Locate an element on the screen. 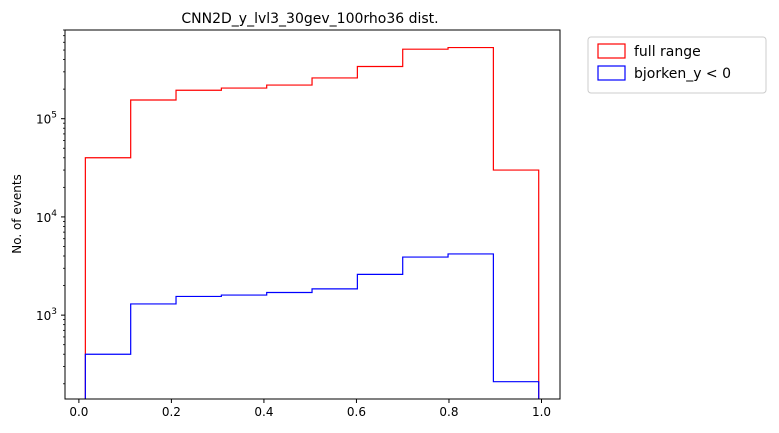 This screenshot has width=779, height=433. x-tick-label: 1.0 is located at coordinates (541, 412).